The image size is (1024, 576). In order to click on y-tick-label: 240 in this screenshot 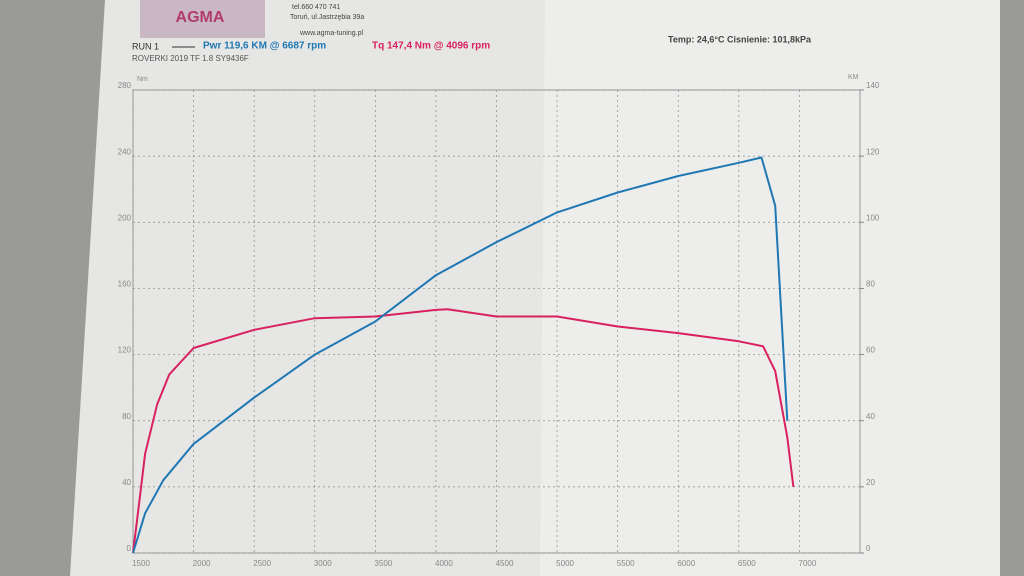, I will do `click(125, 151)`.